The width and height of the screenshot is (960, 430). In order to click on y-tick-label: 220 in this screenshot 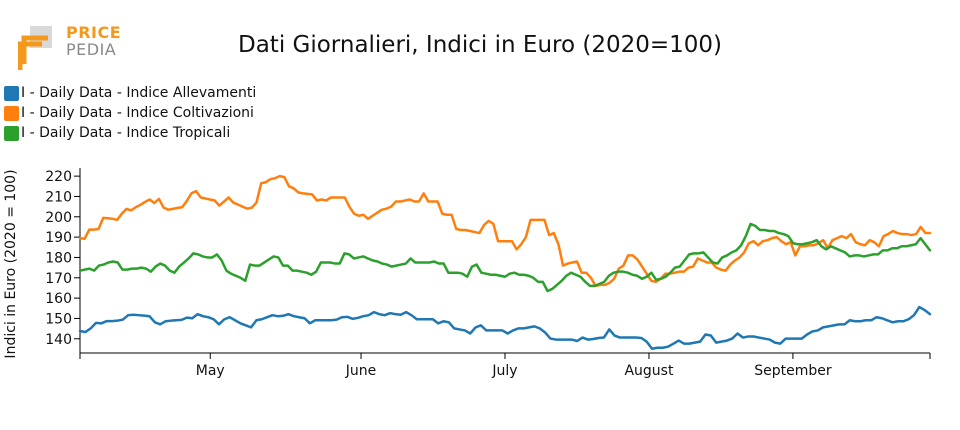, I will do `click(58, 177)`.